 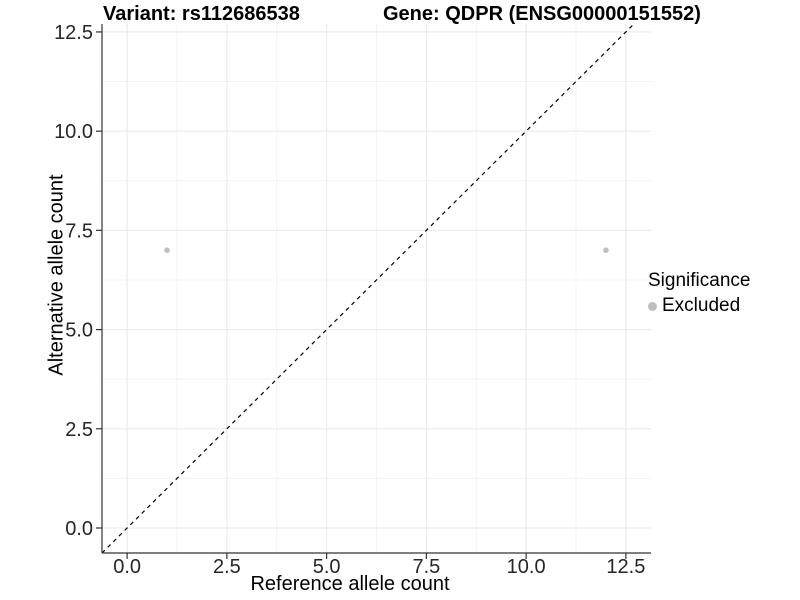 What do you see at coordinates (699, 280) in the screenshot?
I see `legend-title: Significance` at bounding box center [699, 280].